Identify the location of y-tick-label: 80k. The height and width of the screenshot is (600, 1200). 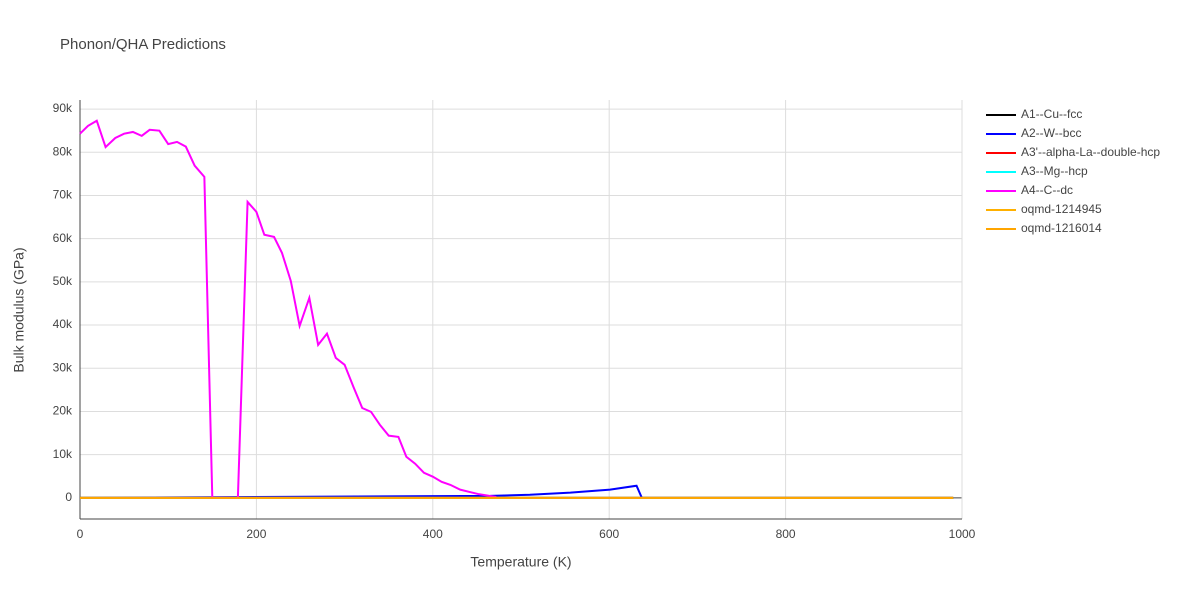
(63, 151).